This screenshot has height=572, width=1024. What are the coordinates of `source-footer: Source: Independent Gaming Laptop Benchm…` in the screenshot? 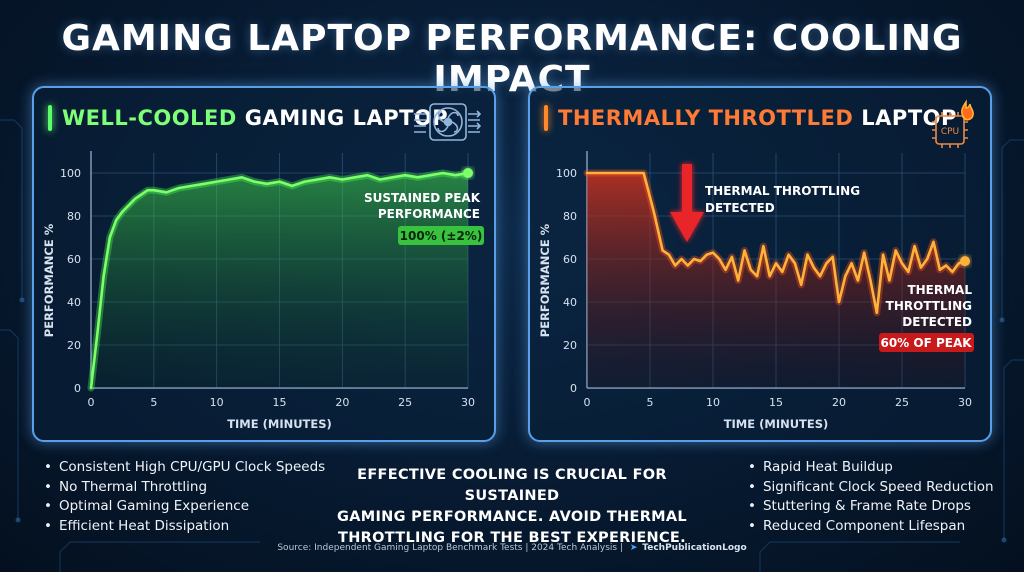 It's located at (512, 548).